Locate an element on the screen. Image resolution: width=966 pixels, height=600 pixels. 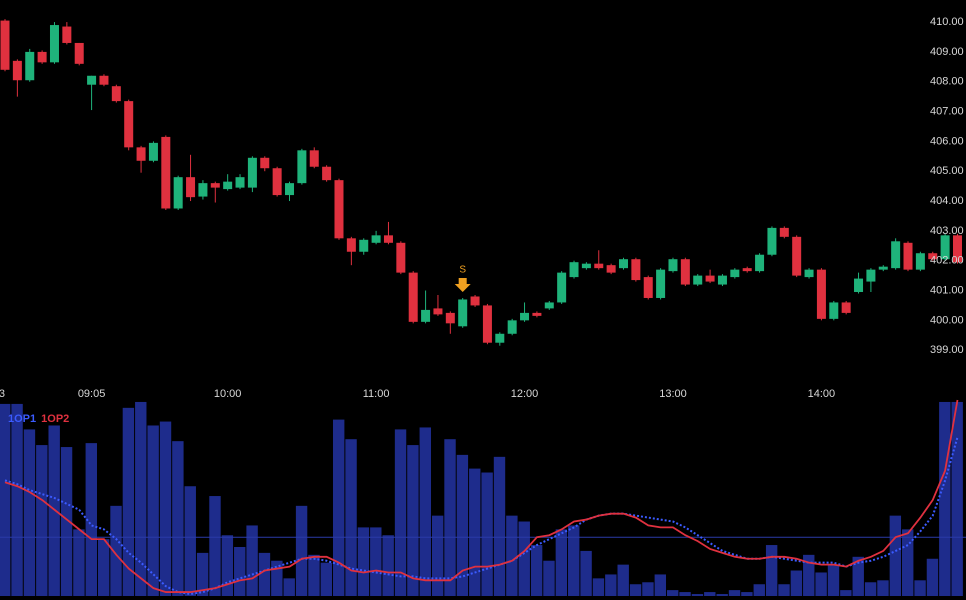
y-tick-label: 399.00 is located at coordinates (947, 350).